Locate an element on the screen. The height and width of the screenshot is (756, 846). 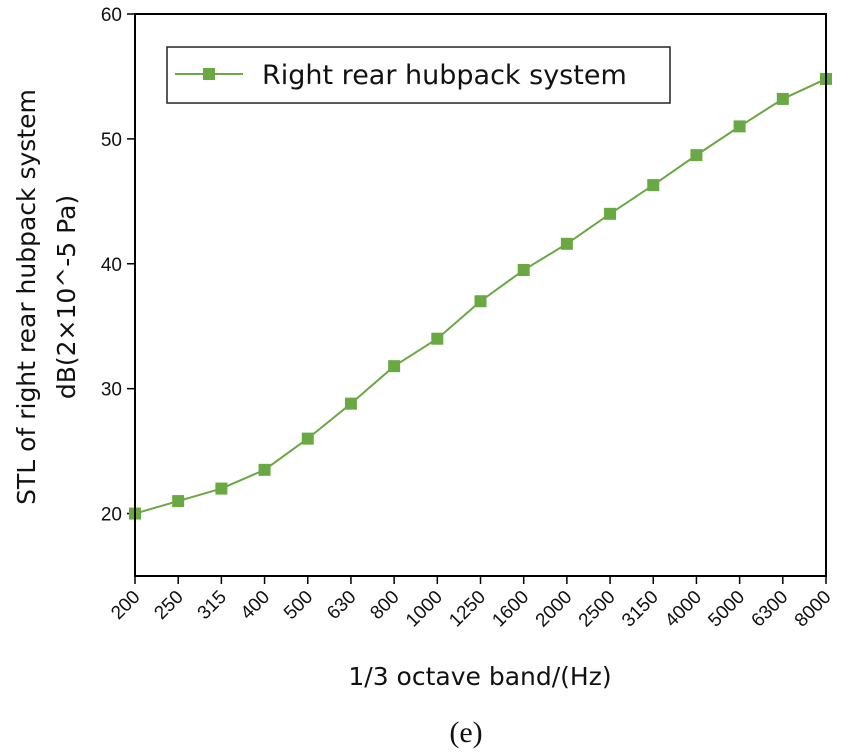
legend: Right rear hubpack system is located at coordinates (418, 75).